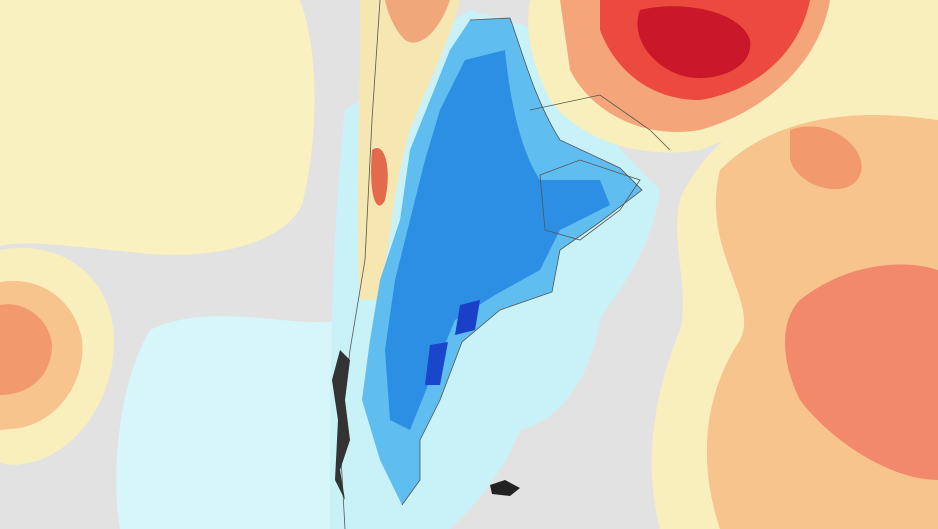 Image resolution: width=938 pixels, height=529 pixels. What do you see at coordinates (505, 488) in the screenshot?
I see `falkland-islands` at bounding box center [505, 488].